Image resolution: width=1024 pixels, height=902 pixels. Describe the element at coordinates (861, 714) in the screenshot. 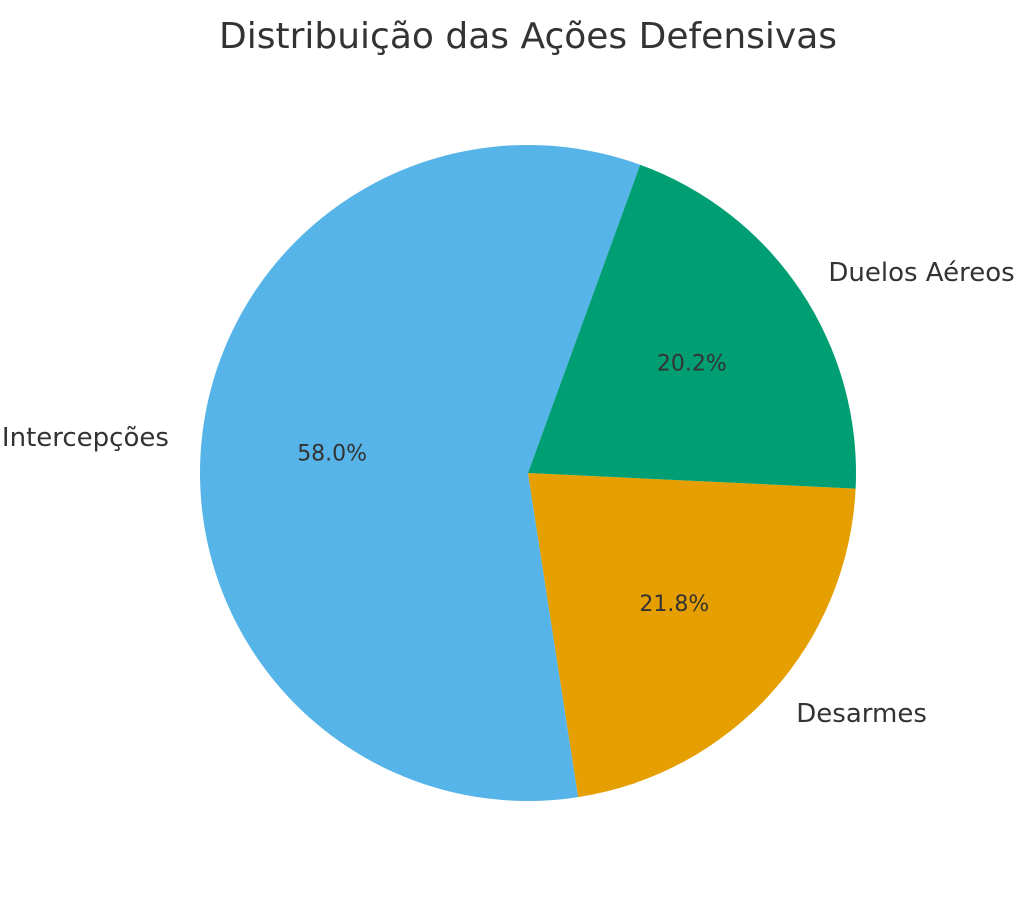

I see `slice-label-desarmes: Desarmes` at that location.